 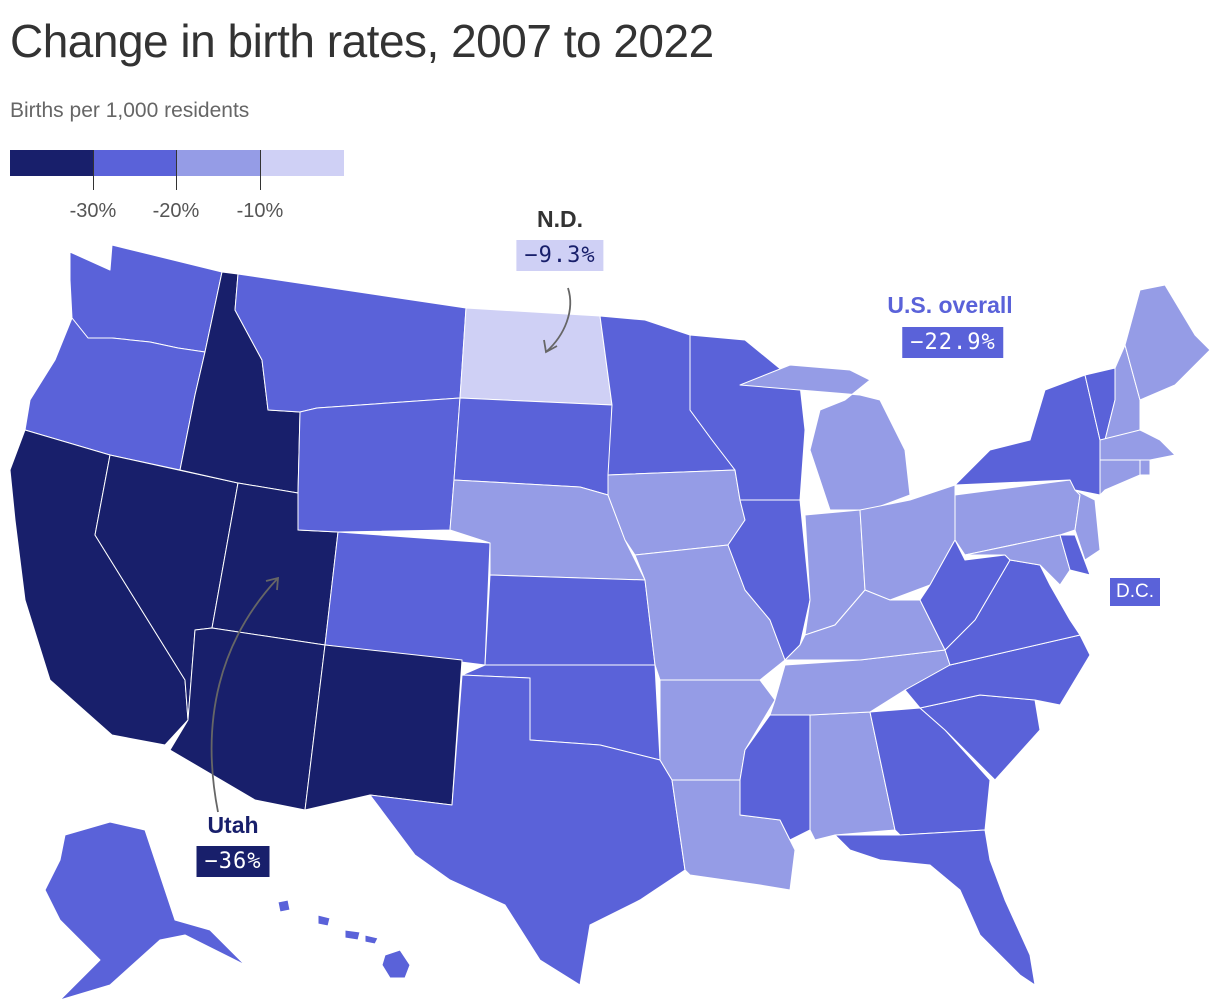 I want to click on state-NM, so click(x=383, y=727).